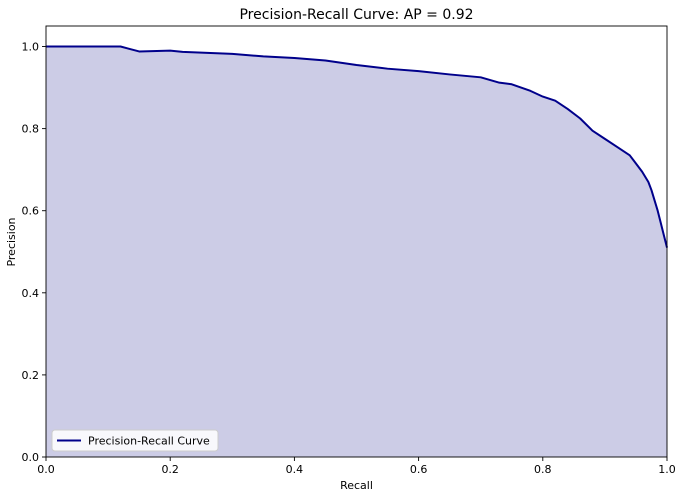 This screenshot has height=500, width=685. What do you see at coordinates (356, 466) in the screenshot?
I see `x-axis: 0.0 0.2 0.4 0.6 0.8 1.0` at bounding box center [356, 466].